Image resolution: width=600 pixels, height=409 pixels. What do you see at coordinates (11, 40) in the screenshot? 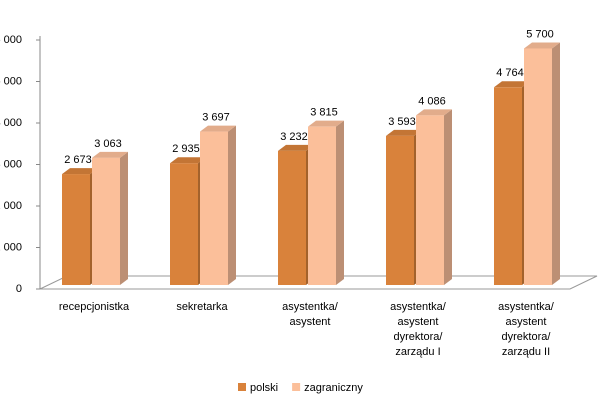
I see `y-tick-label: 6 000` at bounding box center [11, 40].